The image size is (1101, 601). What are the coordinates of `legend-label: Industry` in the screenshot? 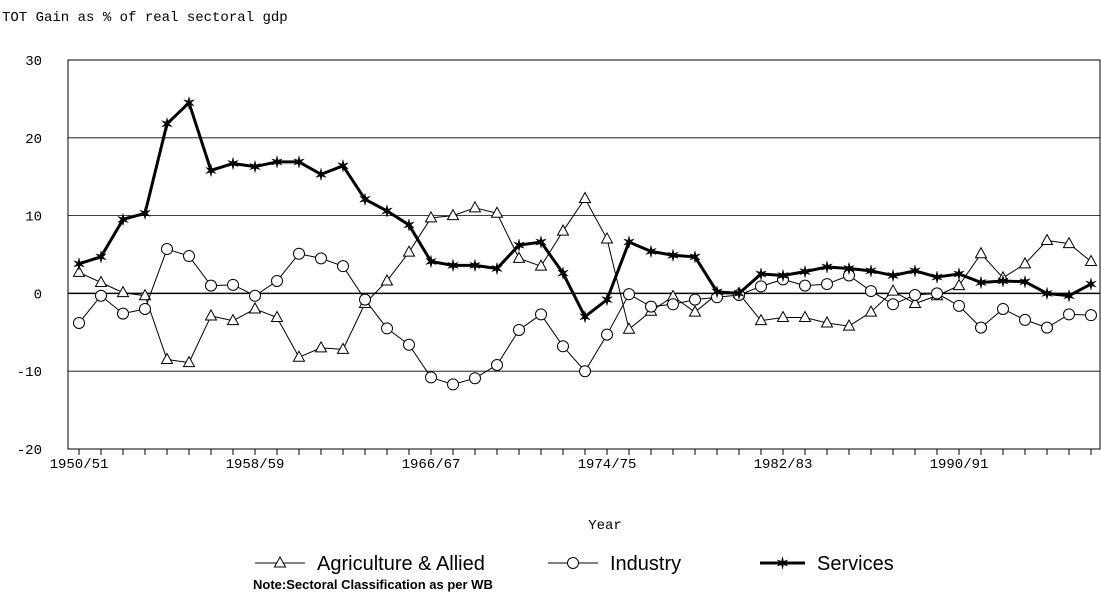 It's located at (645, 564).